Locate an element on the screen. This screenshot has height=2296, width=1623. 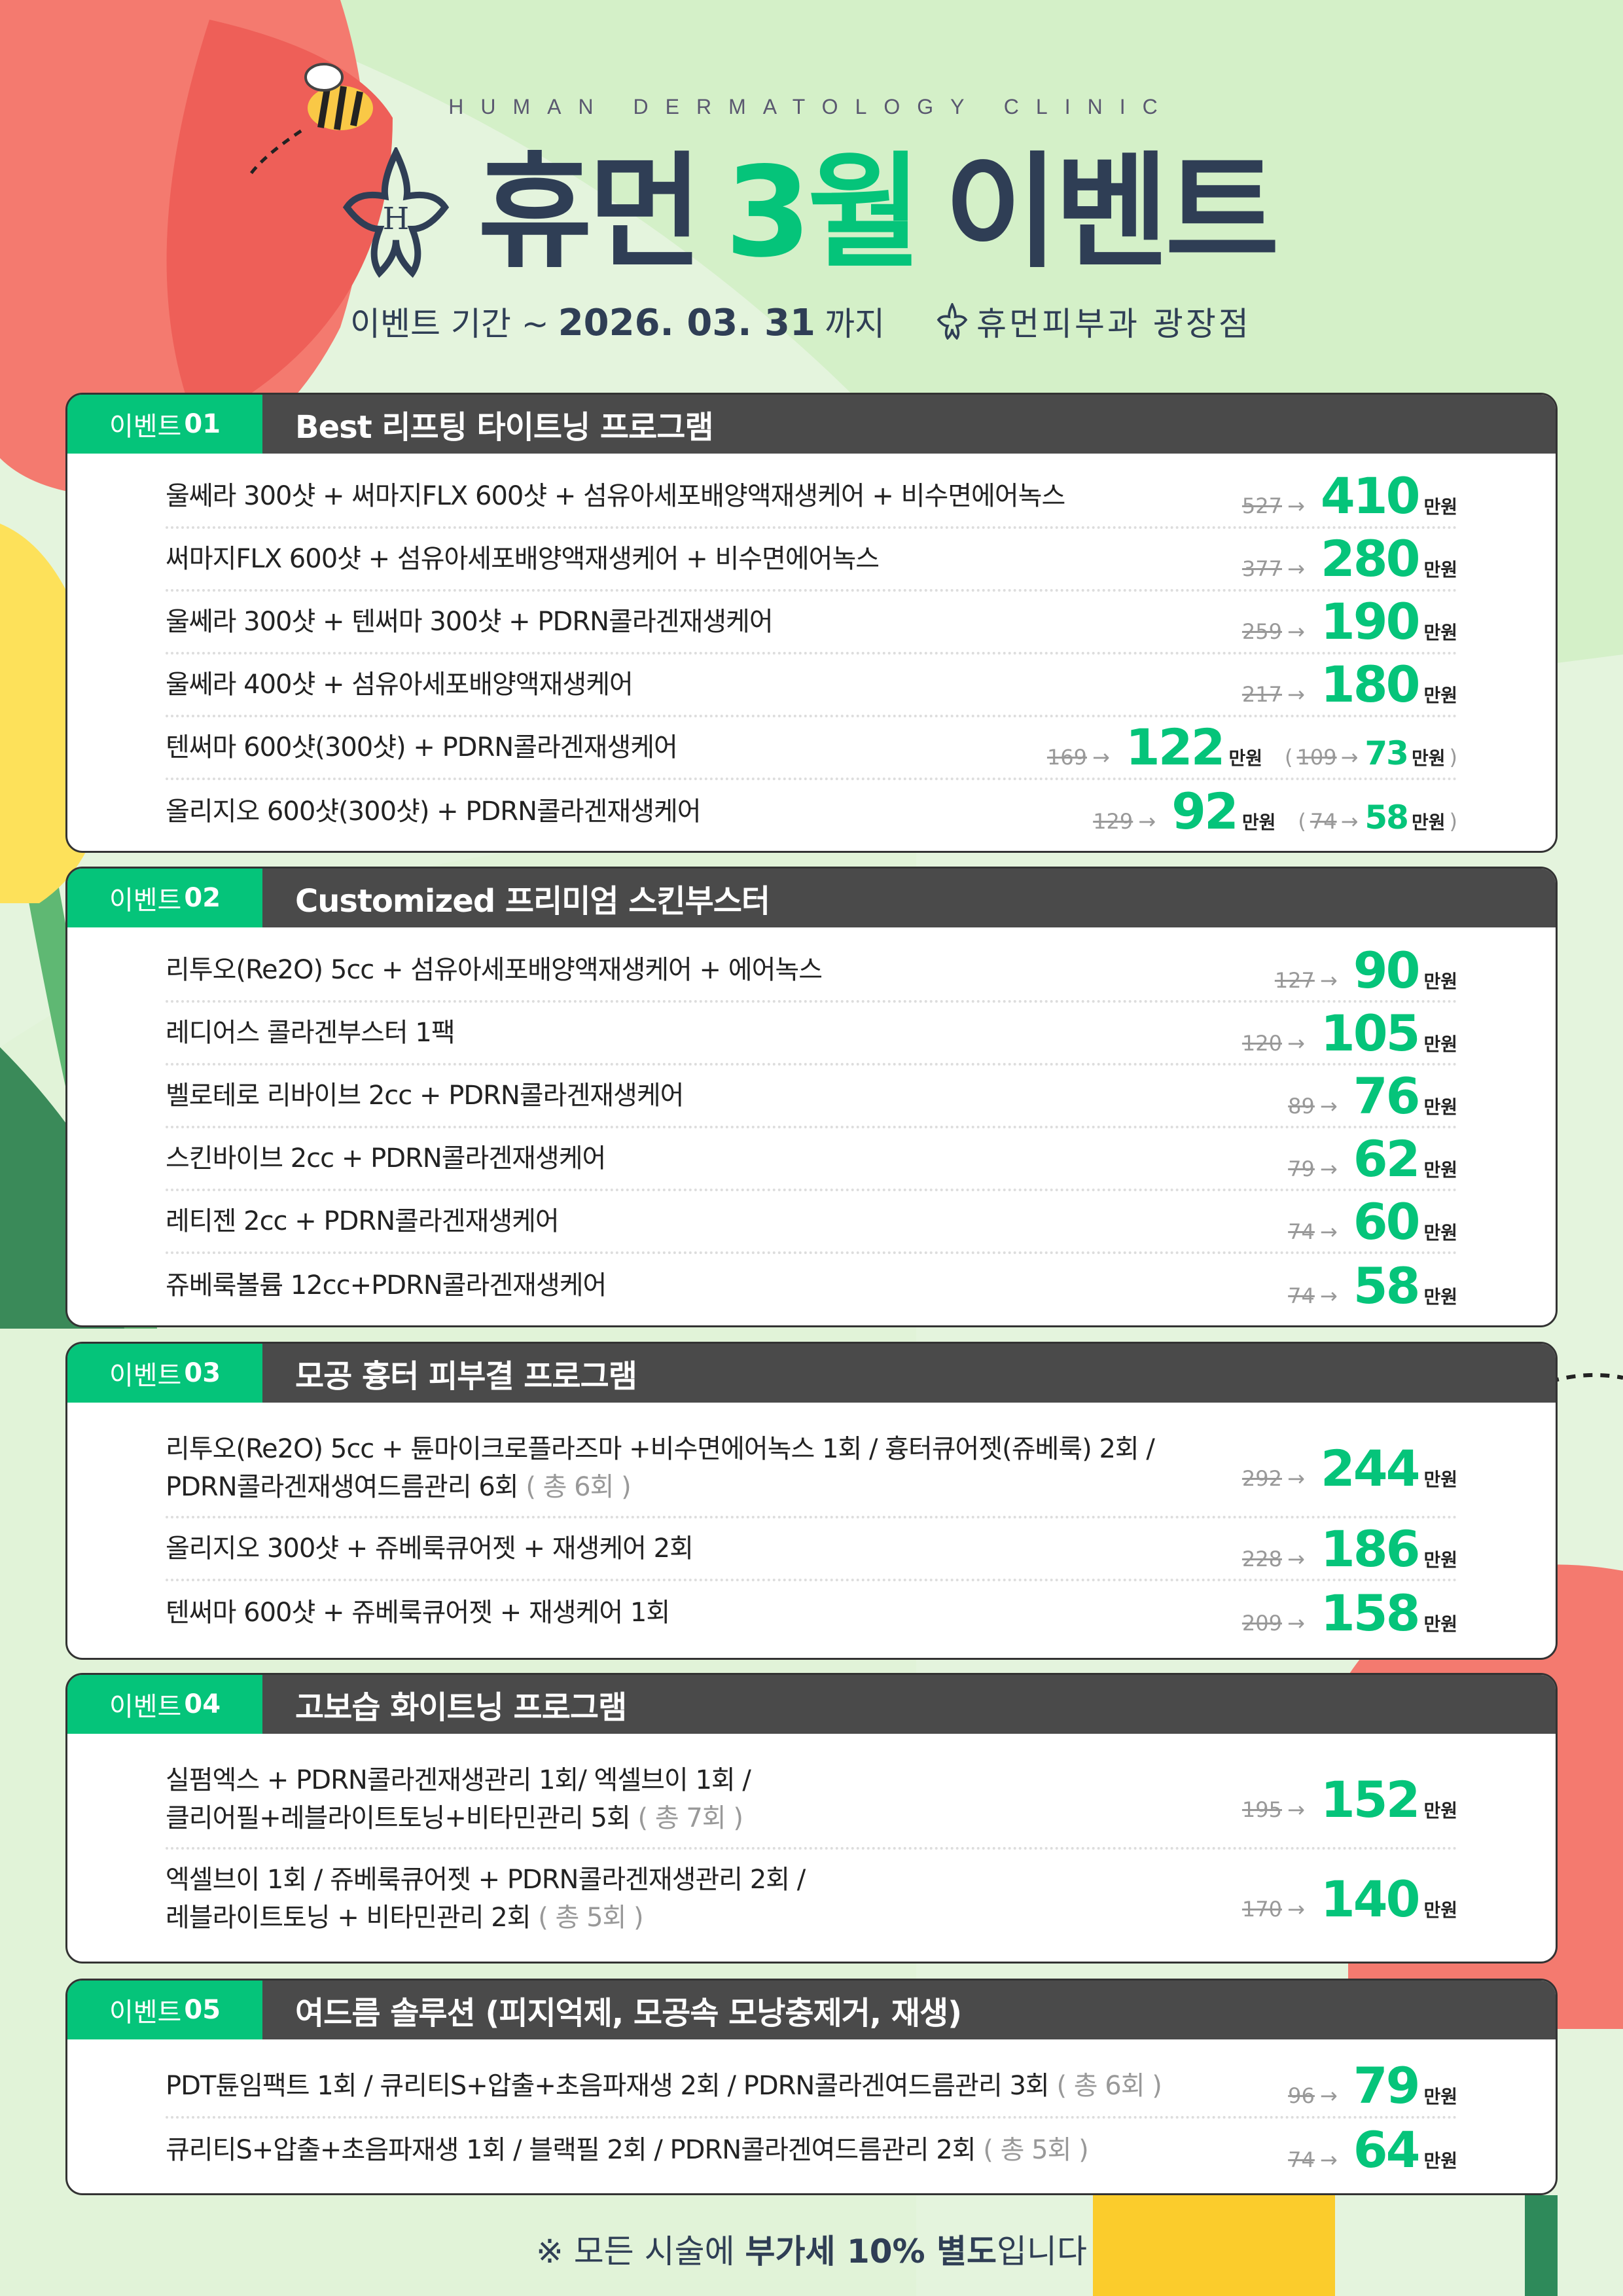
item-name: 레디어스 콜라겐부스터 1팩 is located at coordinates (310, 1033).